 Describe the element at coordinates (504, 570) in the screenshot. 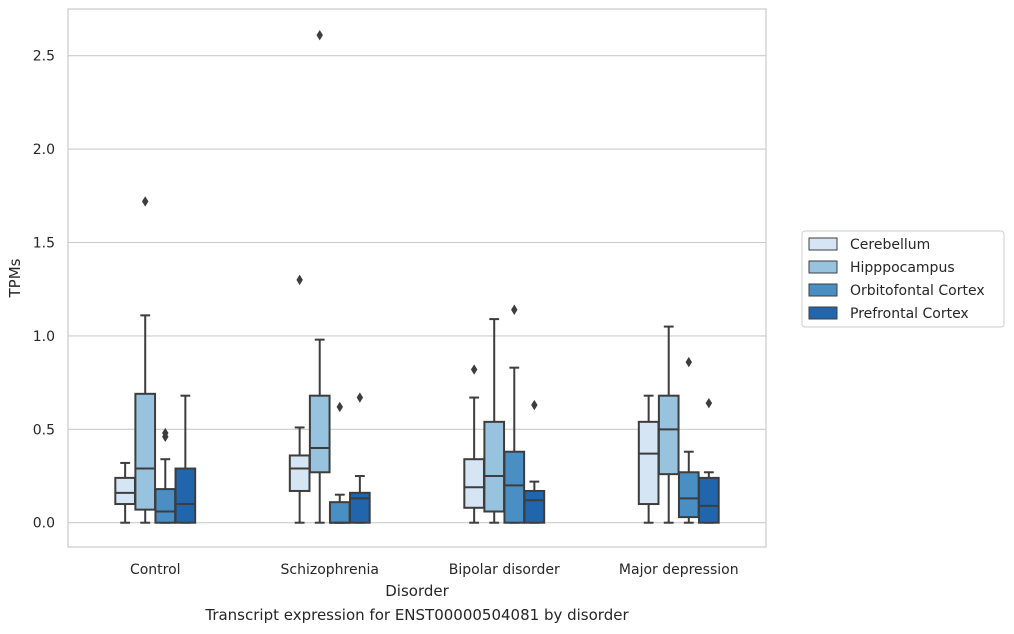

I see `x-tick-label: Bipolar disorder` at that location.